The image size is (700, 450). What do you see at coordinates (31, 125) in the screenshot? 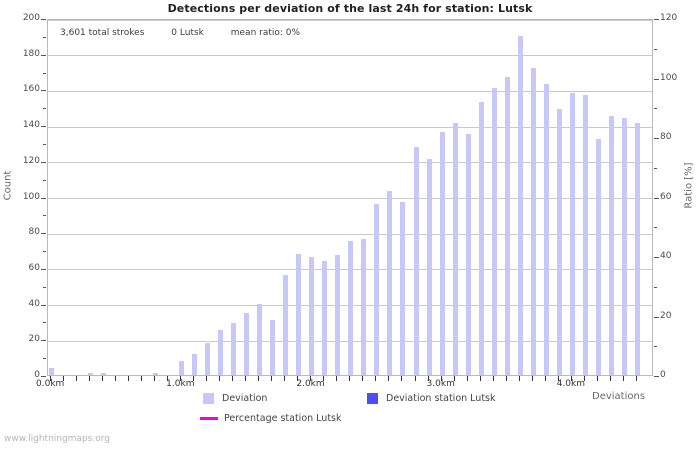
I see `y-axis-tick-label: 140` at bounding box center [31, 125].